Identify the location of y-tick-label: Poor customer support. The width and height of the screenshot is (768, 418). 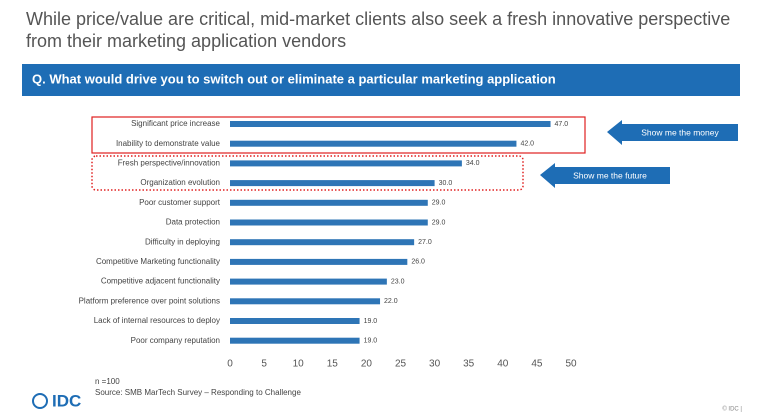
(180, 202).